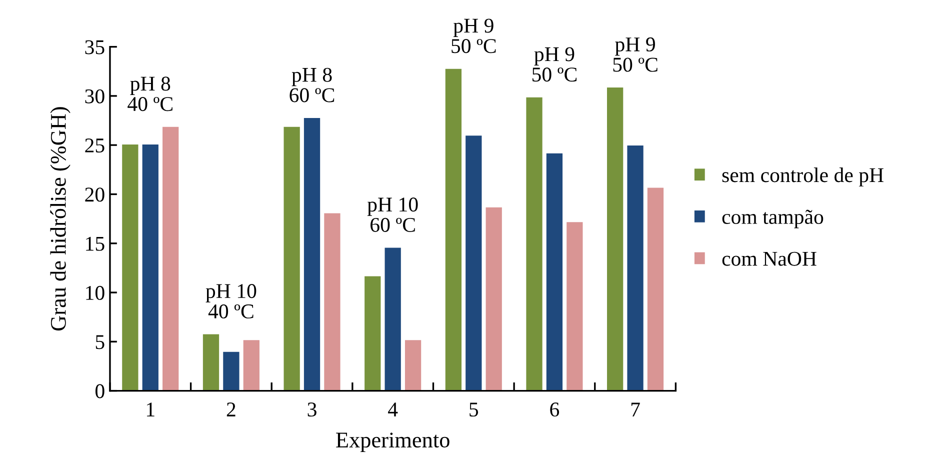 This screenshot has width=932, height=468. What do you see at coordinates (555, 409) in the screenshot?
I see `x-tick-label: 6` at bounding box center [555, 409].